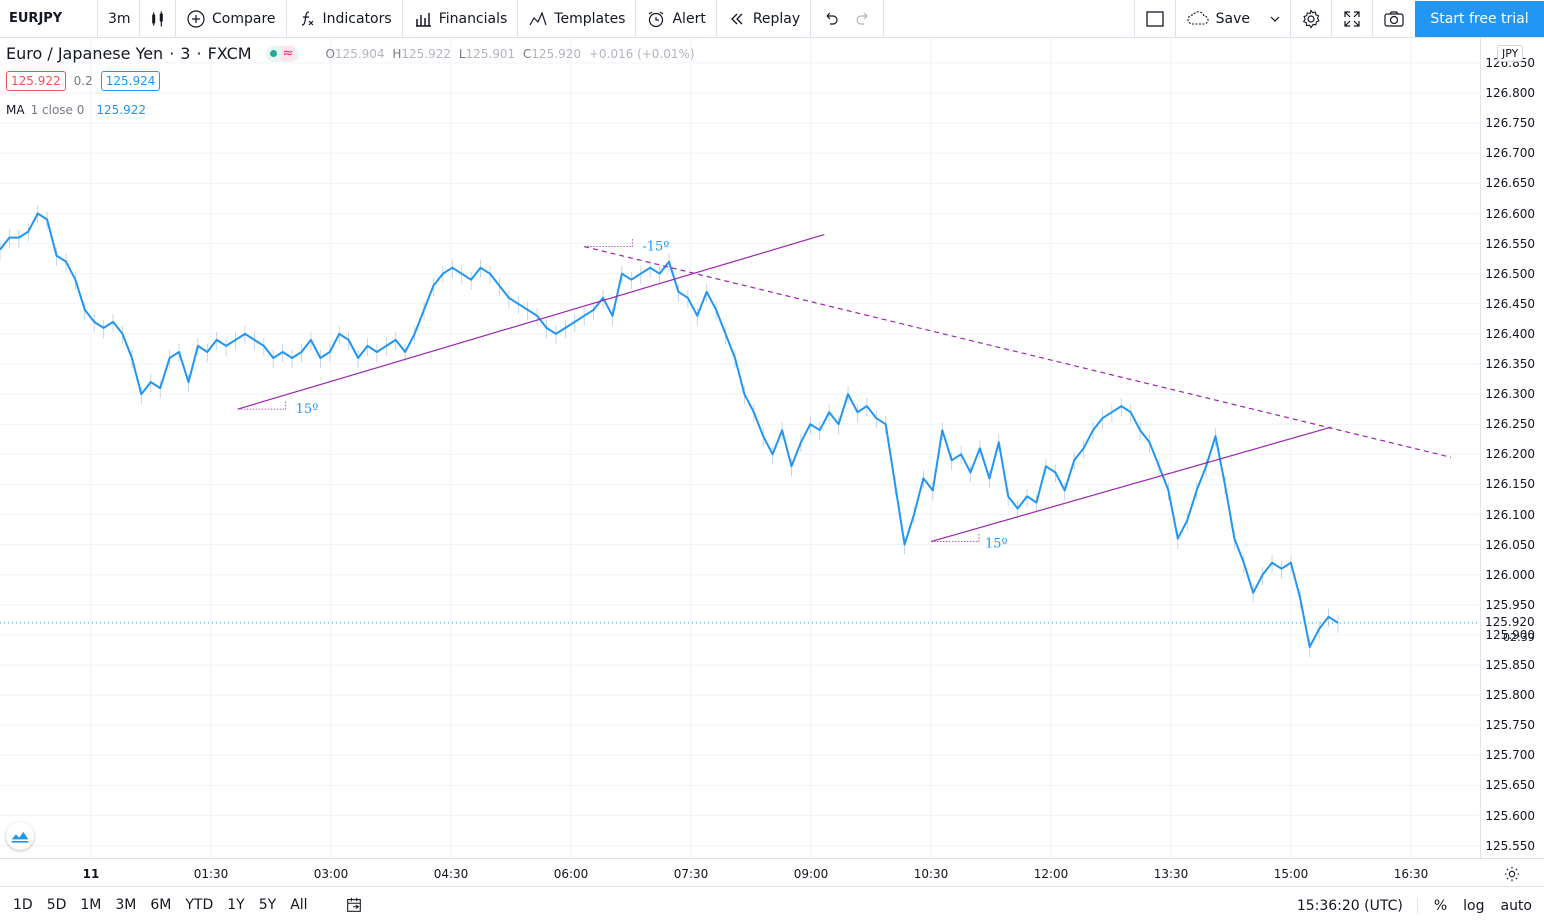 The height and width of the screenshot is (924, 1544). What do you see at coordinates (1510, 484) in the screenshot?
I see `price-tick-label: 126.150` at bounding box center [1510, 484].